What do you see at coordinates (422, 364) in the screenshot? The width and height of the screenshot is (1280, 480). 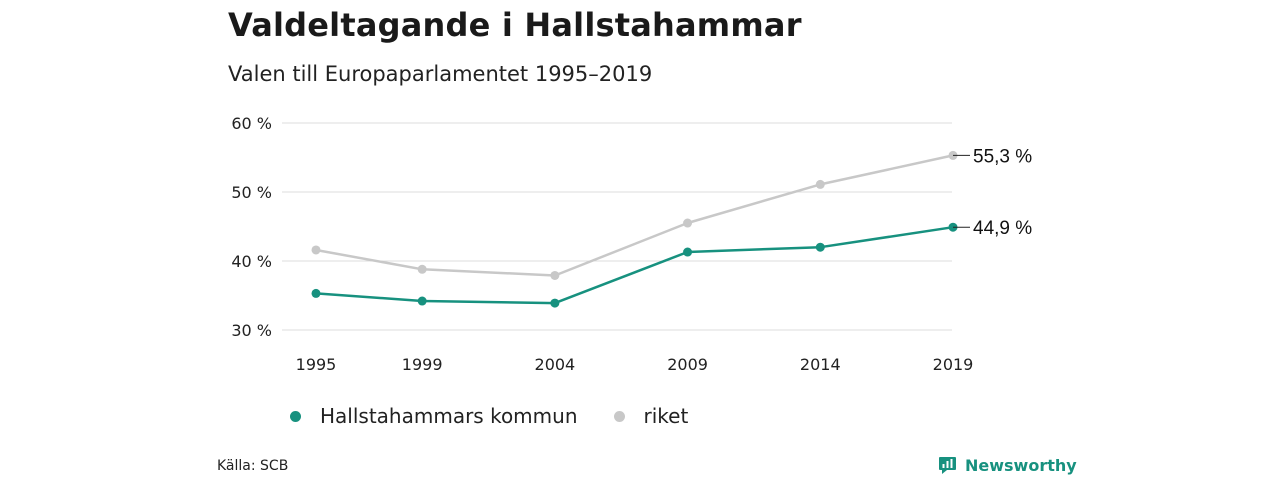 I see `x-tick-label: 1999` at bounding box center [422, 364].